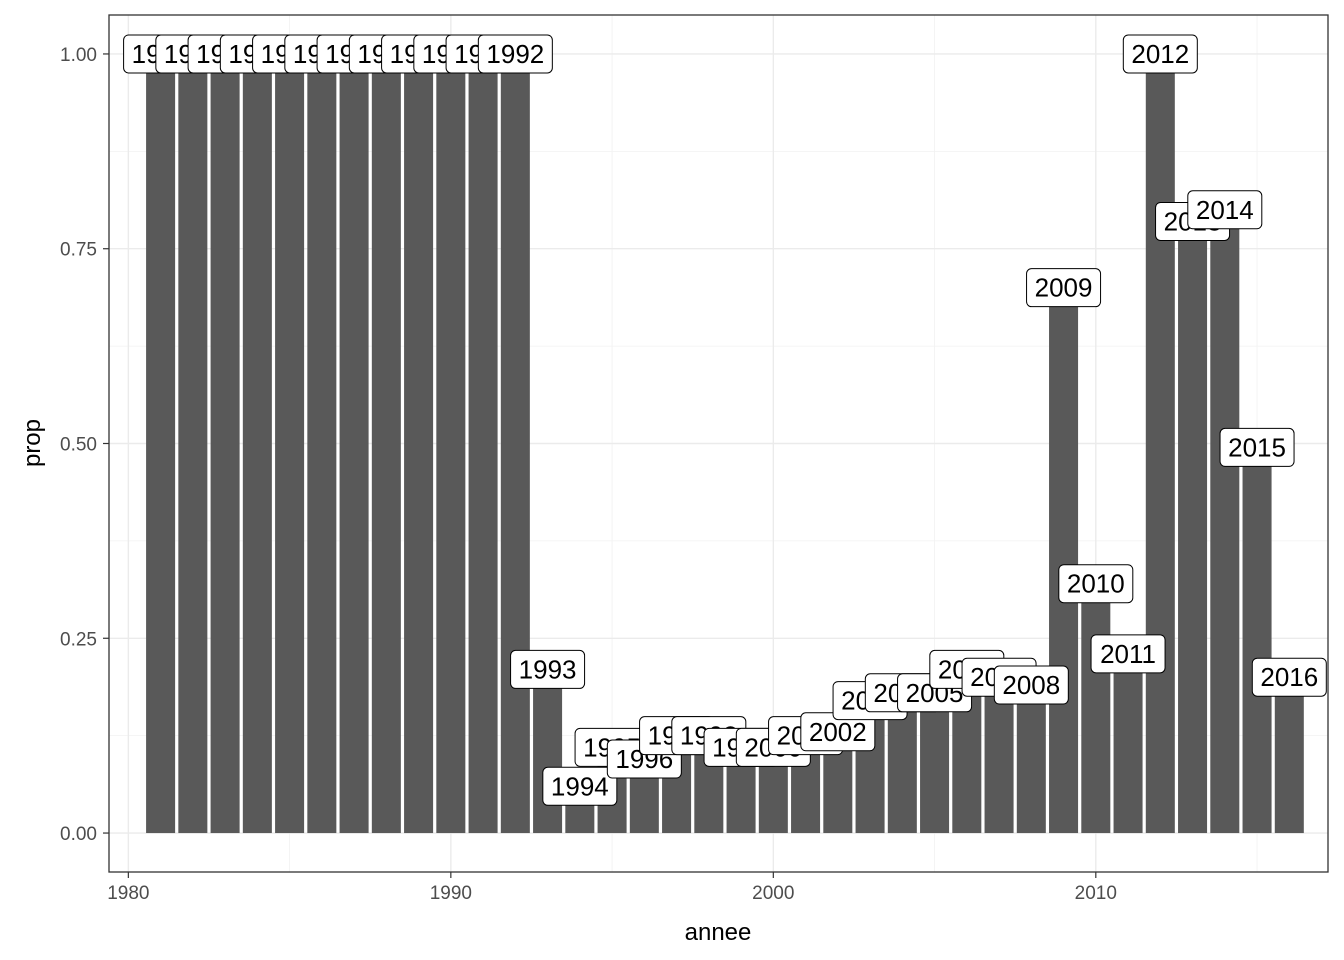  I want to click on bar-label-text: 2008, so click(1031, 685).